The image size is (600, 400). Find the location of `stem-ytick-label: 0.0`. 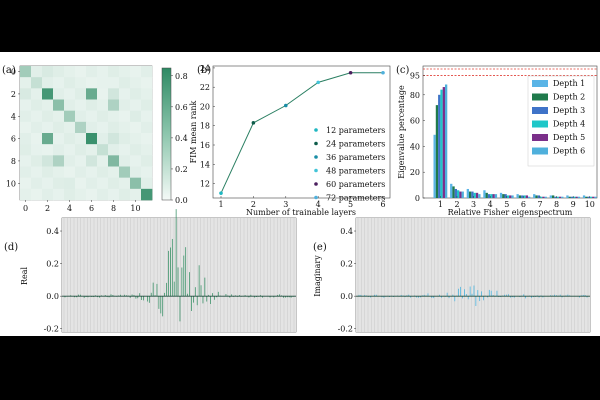

stem-ytick-label: 0.0 is located at coordinates (52, 296).